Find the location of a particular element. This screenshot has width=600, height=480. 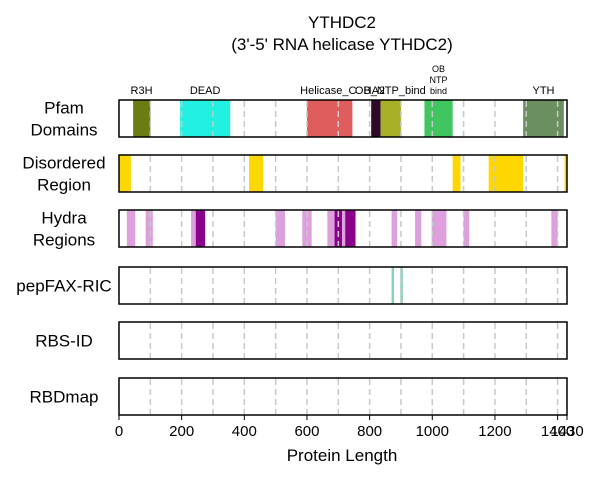

domain-label: OB is located at coordinates (438, 69).